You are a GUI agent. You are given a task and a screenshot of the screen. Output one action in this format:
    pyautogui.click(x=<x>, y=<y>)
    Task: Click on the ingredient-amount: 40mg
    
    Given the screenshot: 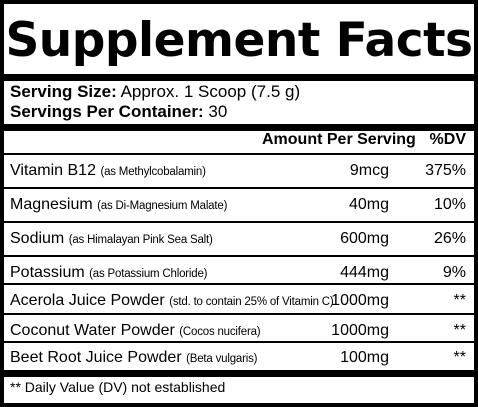 What is the action you would take?
    pyautogui.click(x=368, y=204)
    